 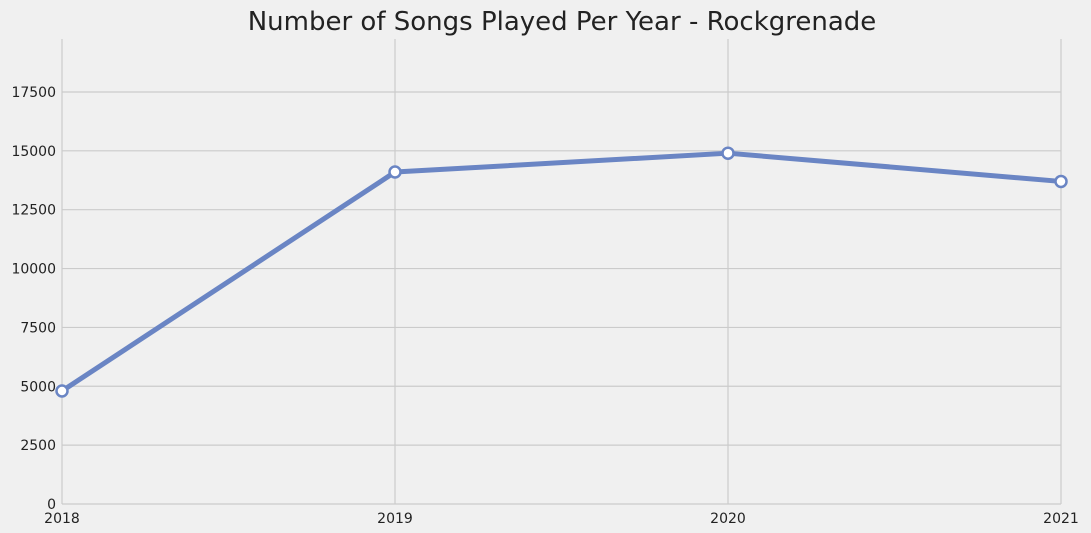 I want to click on x-tick-label: 2018, so click(x=62, y=519).